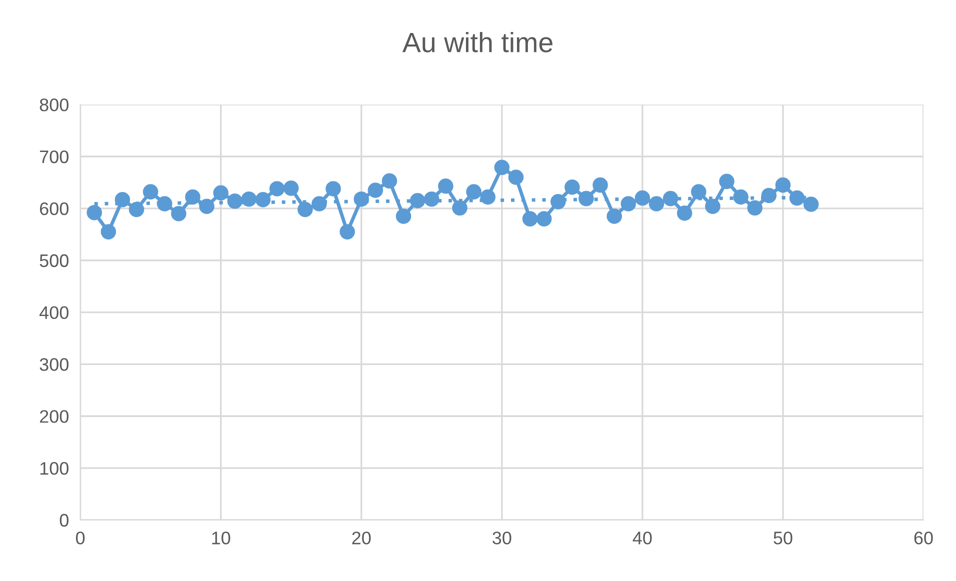  I want to click on y-tick-label: 600, so click(54, 209).